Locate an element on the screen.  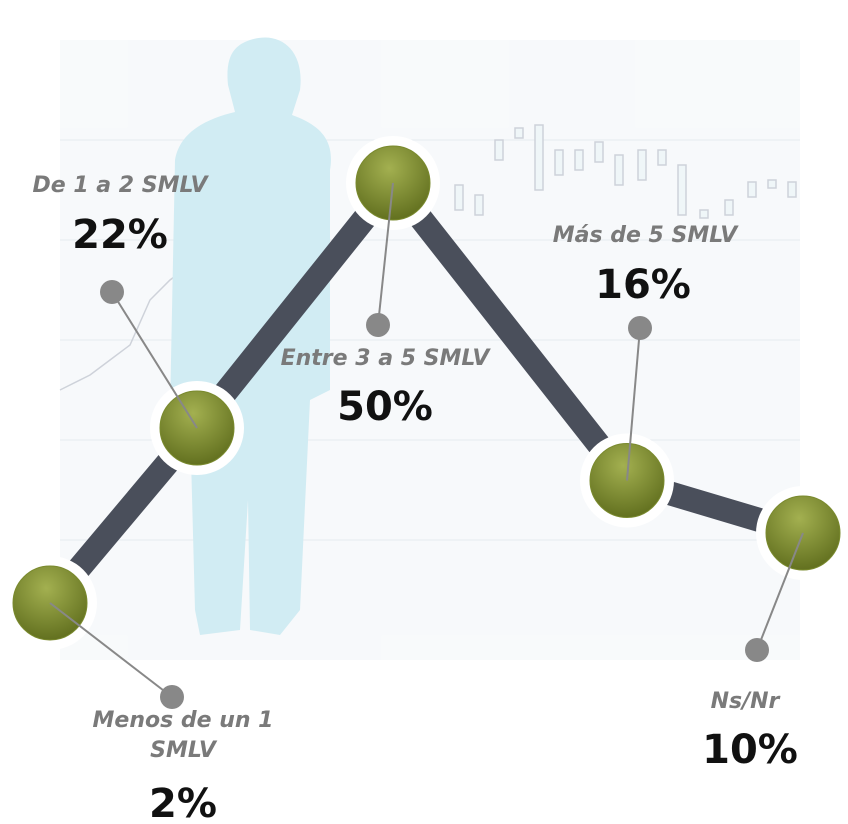
category-label: Menos de un 1 SMLV is located at coordinates (183, 735).